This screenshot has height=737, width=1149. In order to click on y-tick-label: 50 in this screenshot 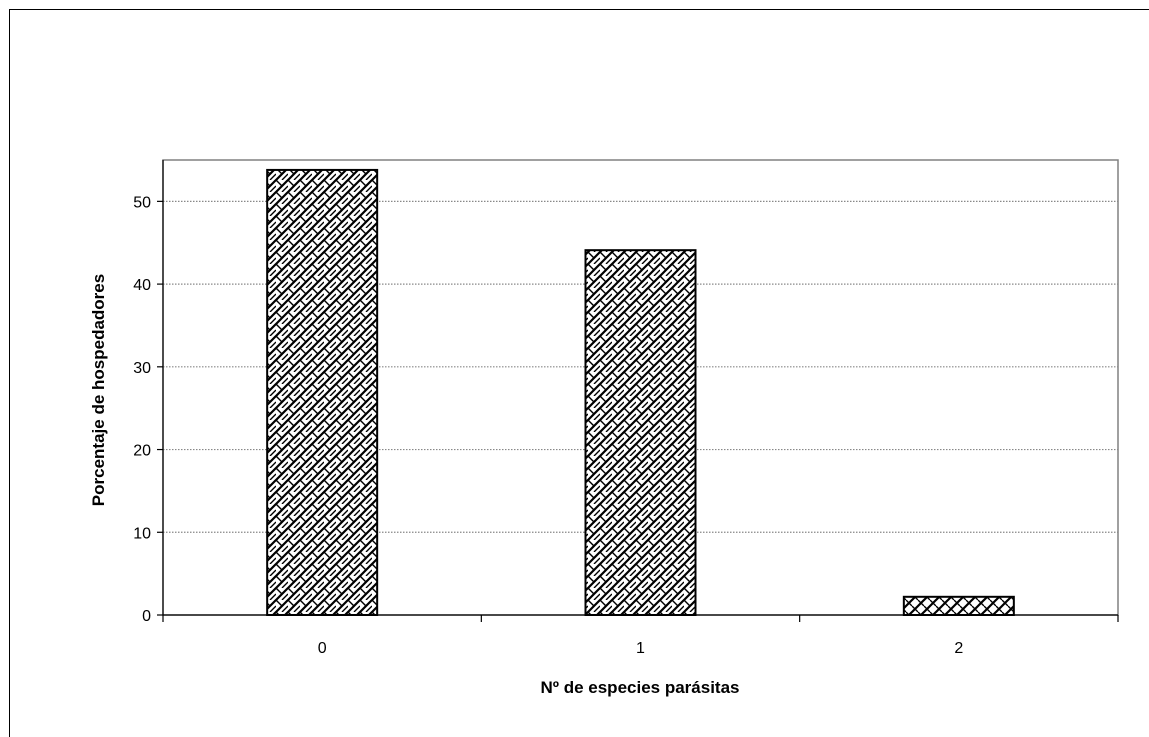, I will do `click(142, 202)`.